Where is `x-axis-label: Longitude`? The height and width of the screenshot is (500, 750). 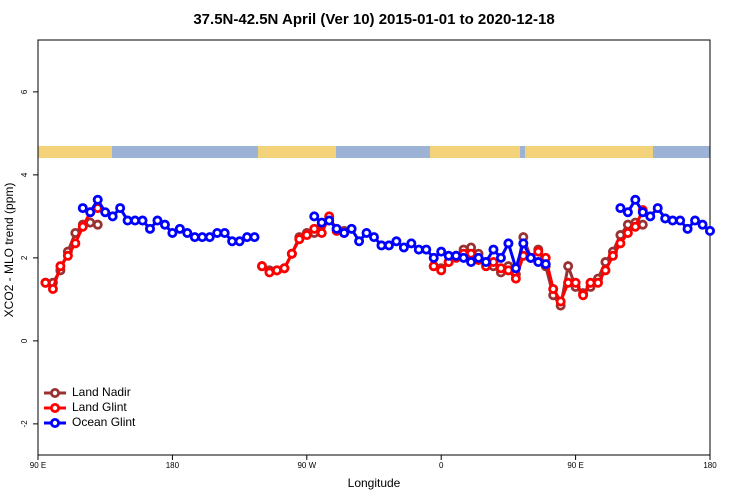 x-axis-label: Longitude is located at coordinates (374, 483).